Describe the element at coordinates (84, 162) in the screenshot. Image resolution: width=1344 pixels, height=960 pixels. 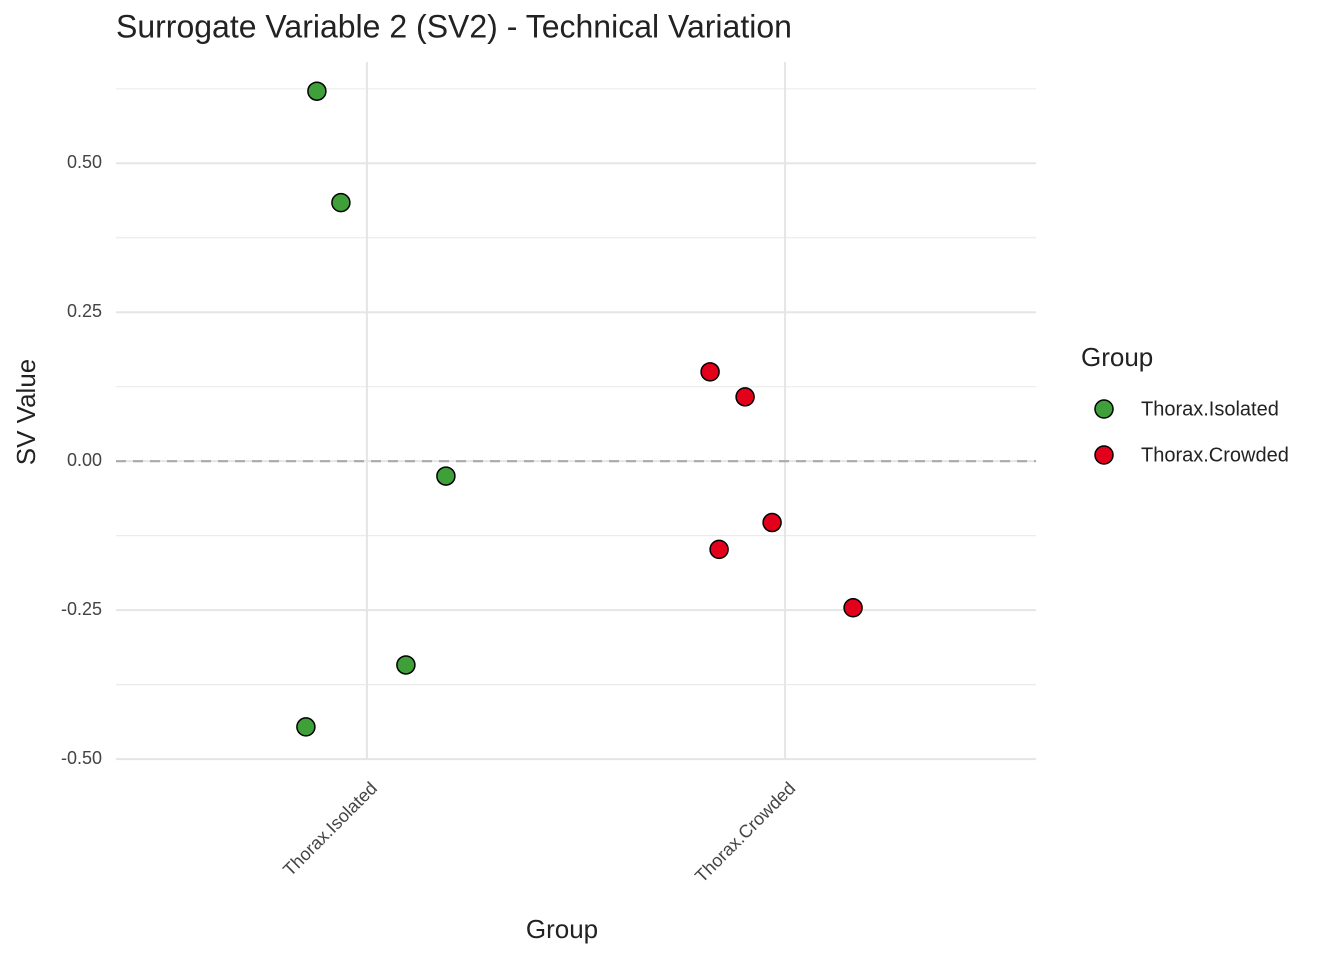
I see `y-tick-label: 0.50` at that location.